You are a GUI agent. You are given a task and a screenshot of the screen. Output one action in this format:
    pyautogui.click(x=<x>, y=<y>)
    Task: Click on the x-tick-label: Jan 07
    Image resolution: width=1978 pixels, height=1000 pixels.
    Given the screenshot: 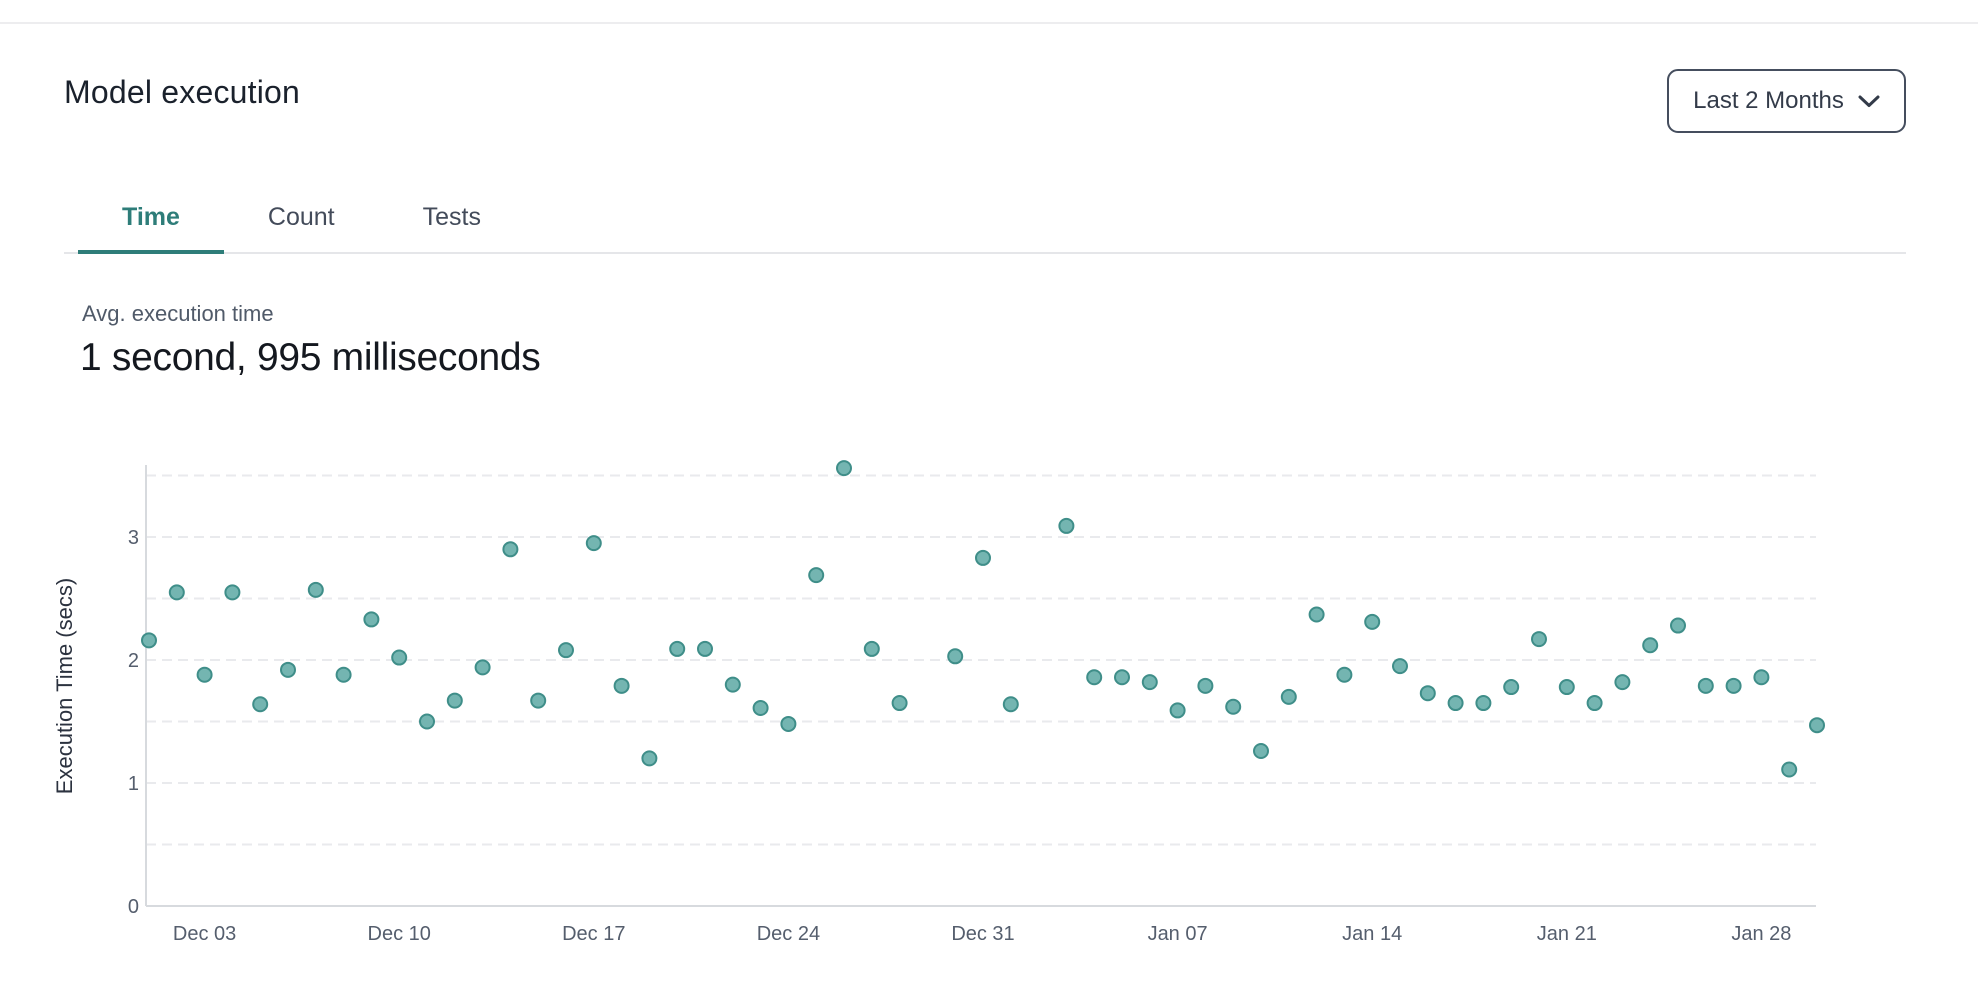 What is the action you would take?
    pyautogui.click(x=1178, y=934)
    